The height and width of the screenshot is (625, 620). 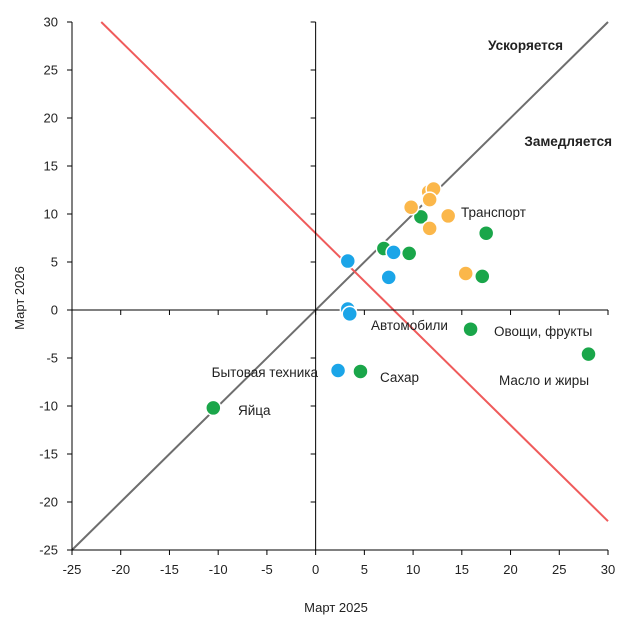 What do you see at coordinates (543, 331) in the screenshot?
I see `point-label: Овощи, фрукты` at bounding box center [543, 331].